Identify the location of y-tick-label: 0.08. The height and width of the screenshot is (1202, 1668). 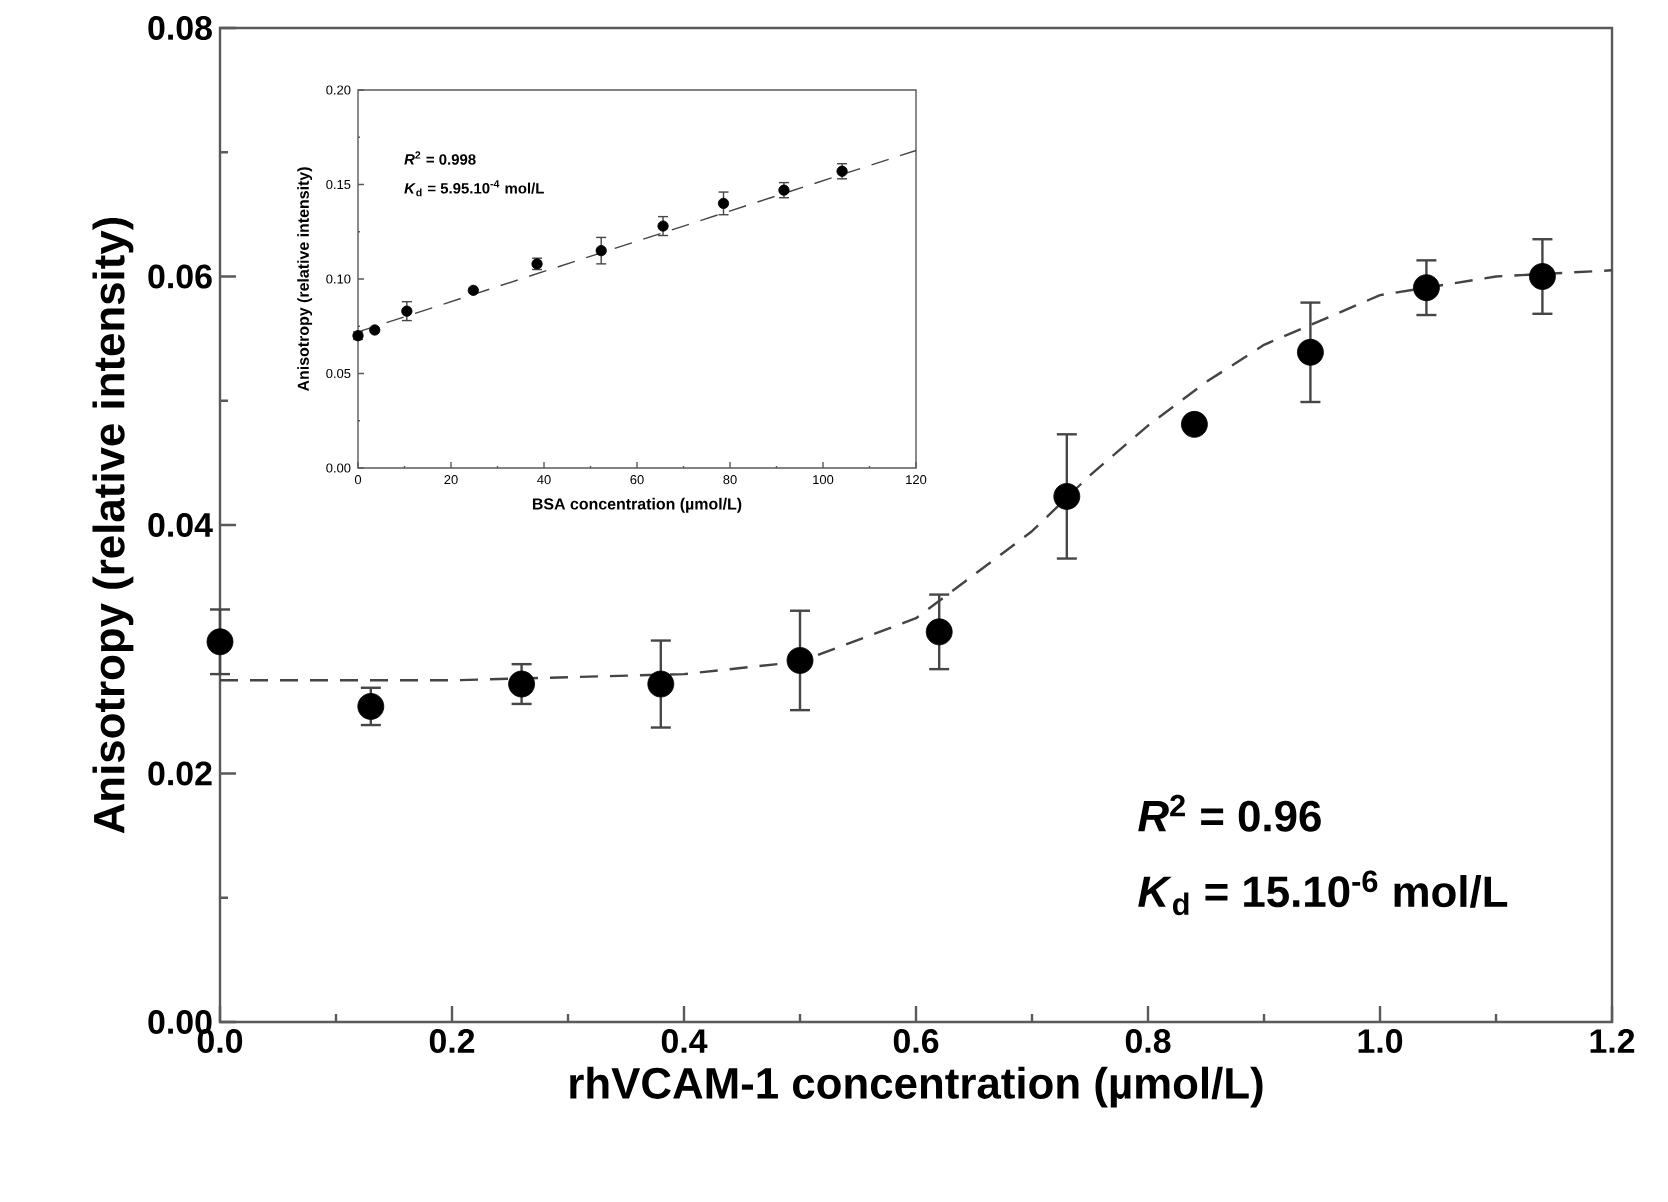
(180, 28).